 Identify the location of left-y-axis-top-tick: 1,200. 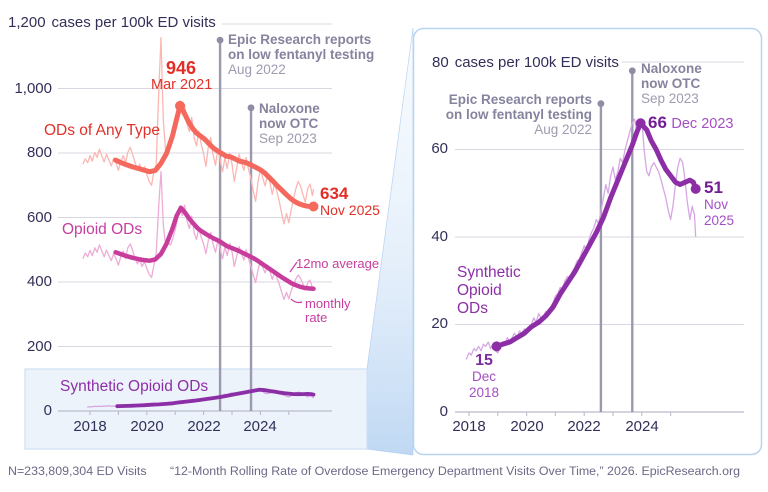
(27, 22).